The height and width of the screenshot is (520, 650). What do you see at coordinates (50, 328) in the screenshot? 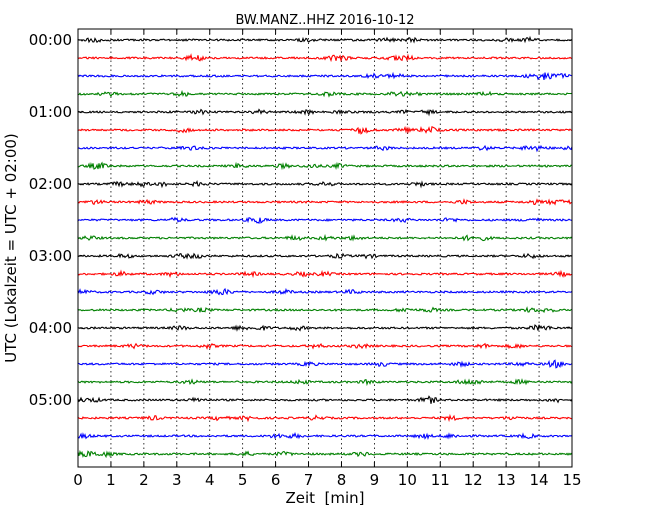
I see `y-tick-label: 04:00` at bounding box center [50, 328].